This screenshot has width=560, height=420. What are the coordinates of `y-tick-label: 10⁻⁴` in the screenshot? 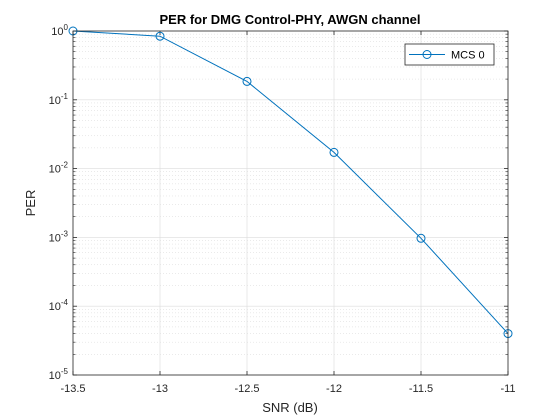 It's located at (59, 305).